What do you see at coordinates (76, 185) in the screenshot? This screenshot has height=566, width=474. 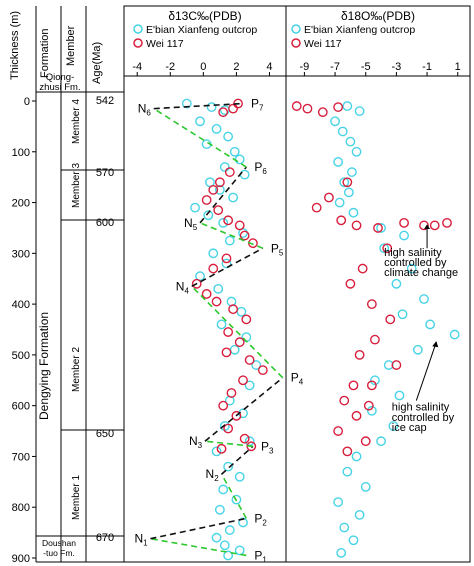 I see `member-3-label: Member 3` at bounding box center [76, 185].